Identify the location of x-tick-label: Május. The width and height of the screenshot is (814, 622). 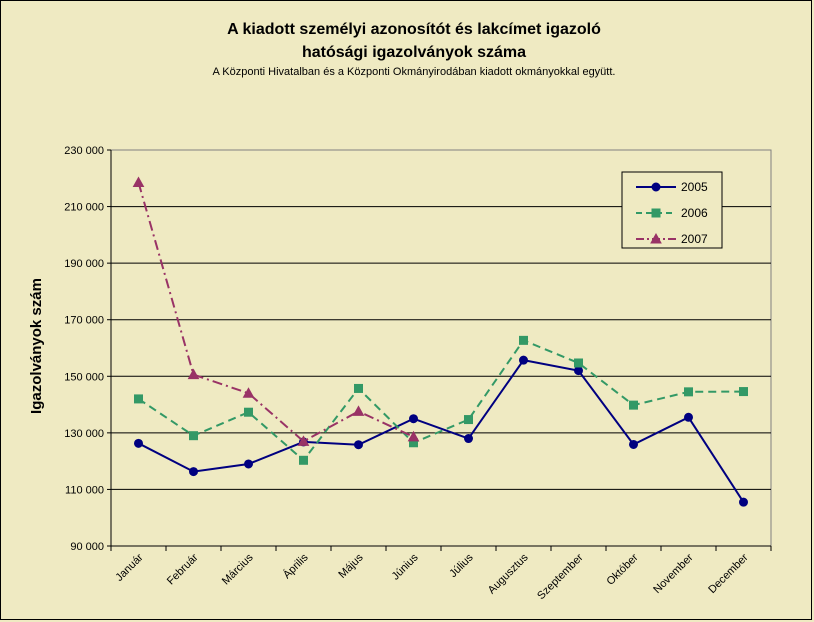
(351, 566).